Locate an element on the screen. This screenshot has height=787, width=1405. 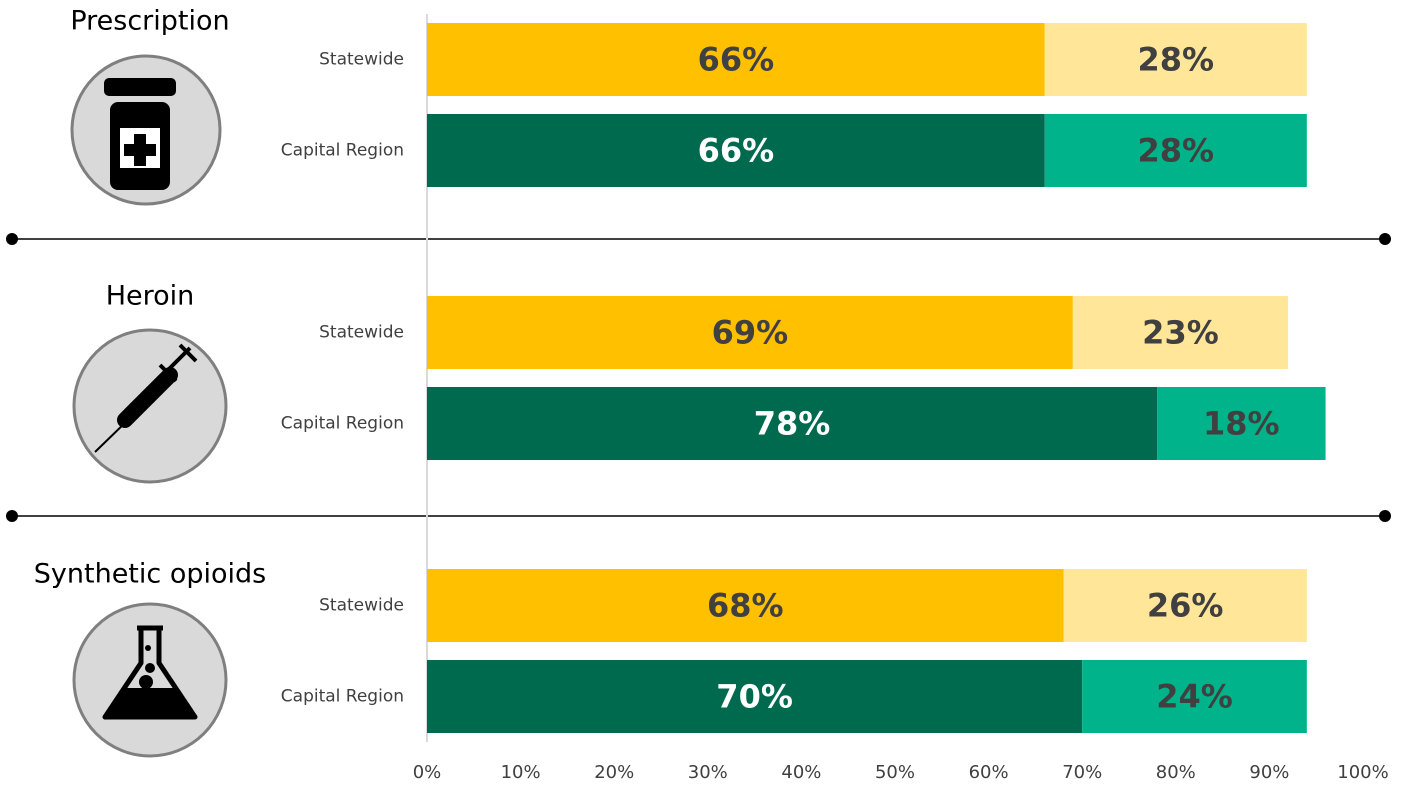
data-label: 78% is located at coordinates (792, 424).